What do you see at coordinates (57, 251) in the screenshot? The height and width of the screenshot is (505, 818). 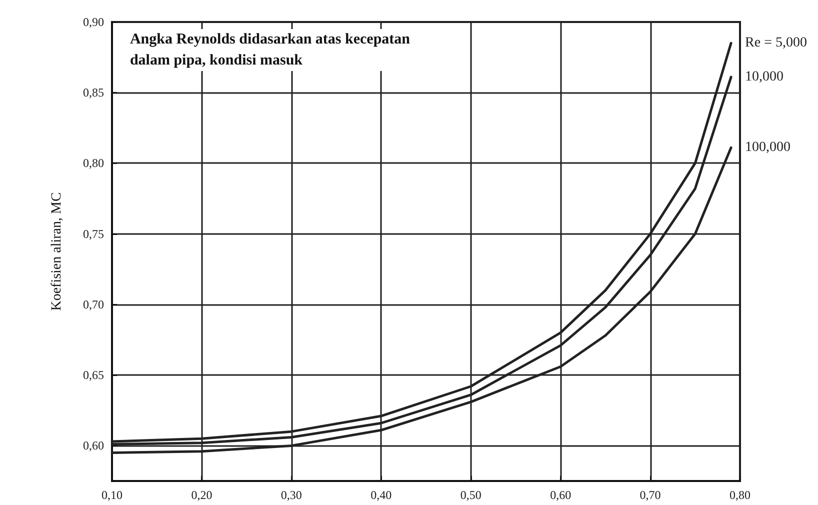 I see `y-axis-title: Koefisien aliran, MC` at bounding box center [57, 251].